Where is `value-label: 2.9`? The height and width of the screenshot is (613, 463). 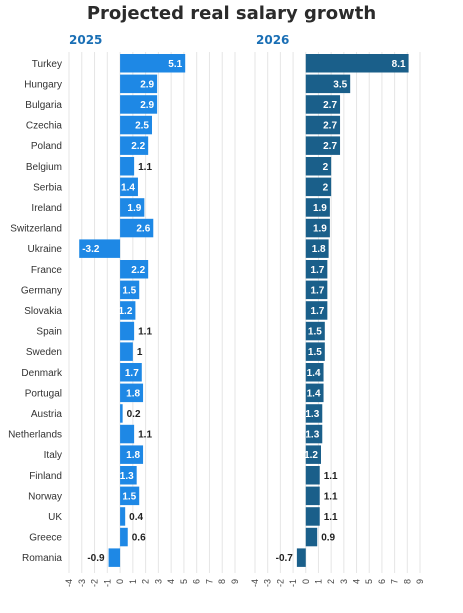
value-label: 2.9 is located at coordinates (147, 84).